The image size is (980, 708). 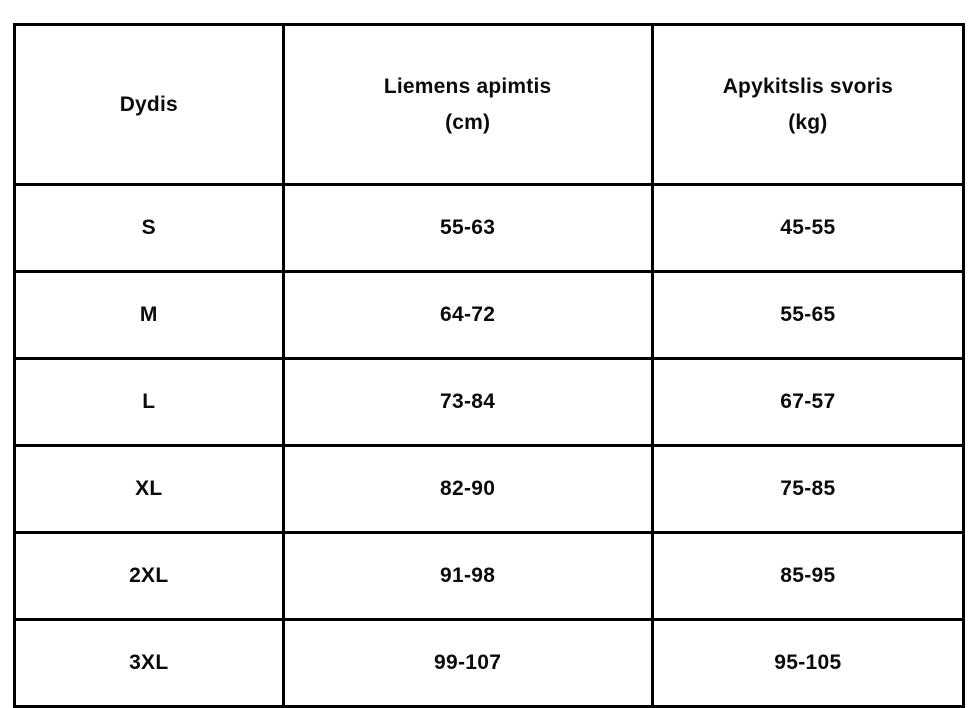 I want to click on size-cell: S, so click(x=149, y=228).